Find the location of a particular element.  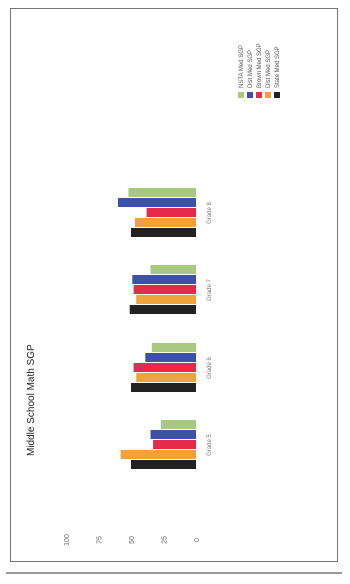

legend-item: Brown Med SGP is located at coordinates (260, 65).